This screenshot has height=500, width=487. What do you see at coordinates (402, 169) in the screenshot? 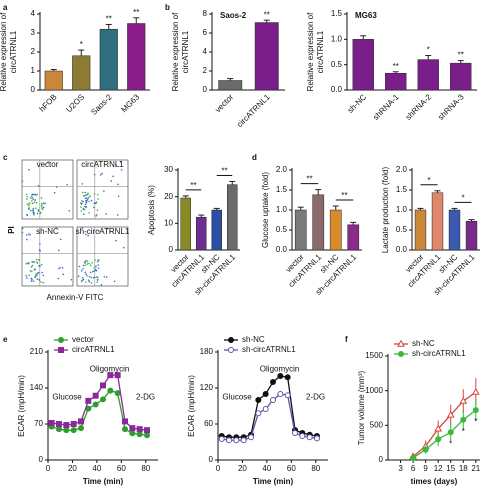
I see `y-tick-label: 2.0` at bounding box center [402, 169].